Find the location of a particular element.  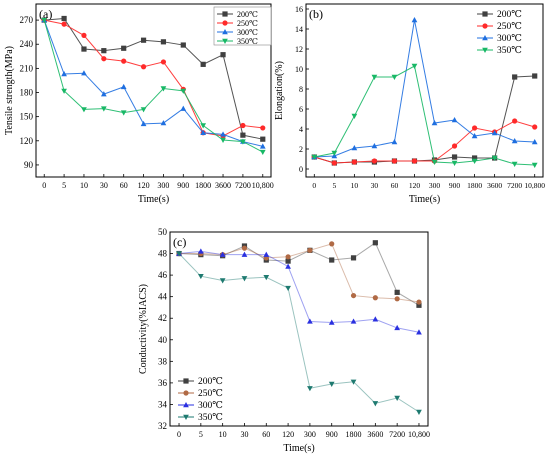

x-tick-label: 10 is located at coordinates (84, 185).